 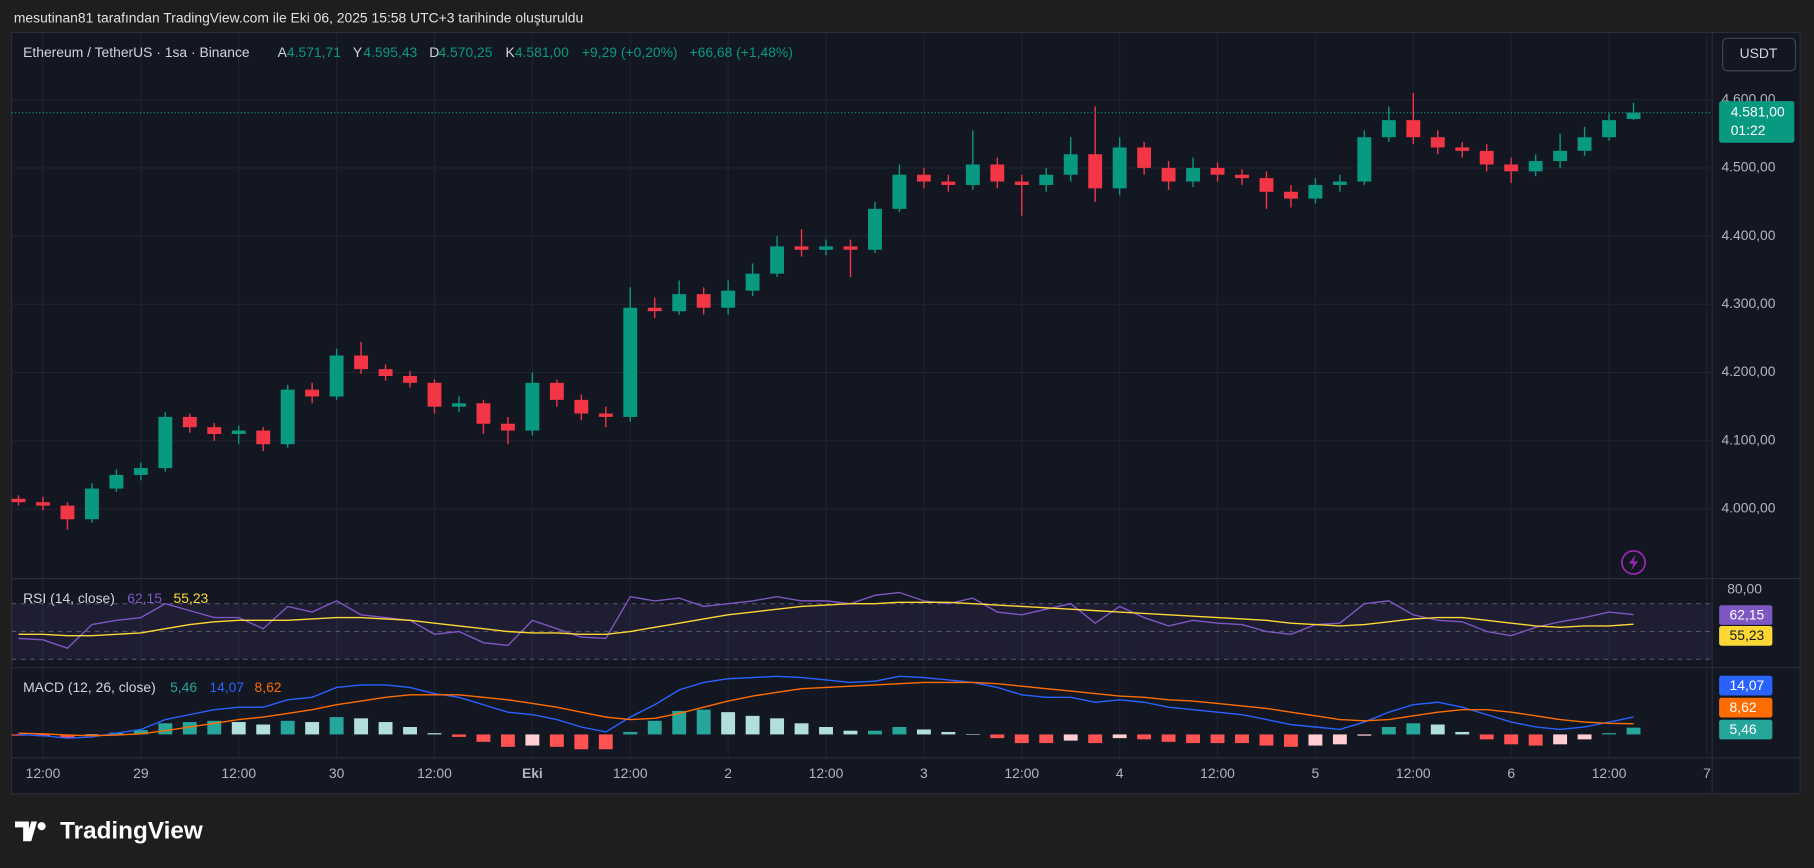 What do you see at coordinates (141, 773) in the screenshot?
I see `x-tick-label: 29` at bounding box center [141, 773].